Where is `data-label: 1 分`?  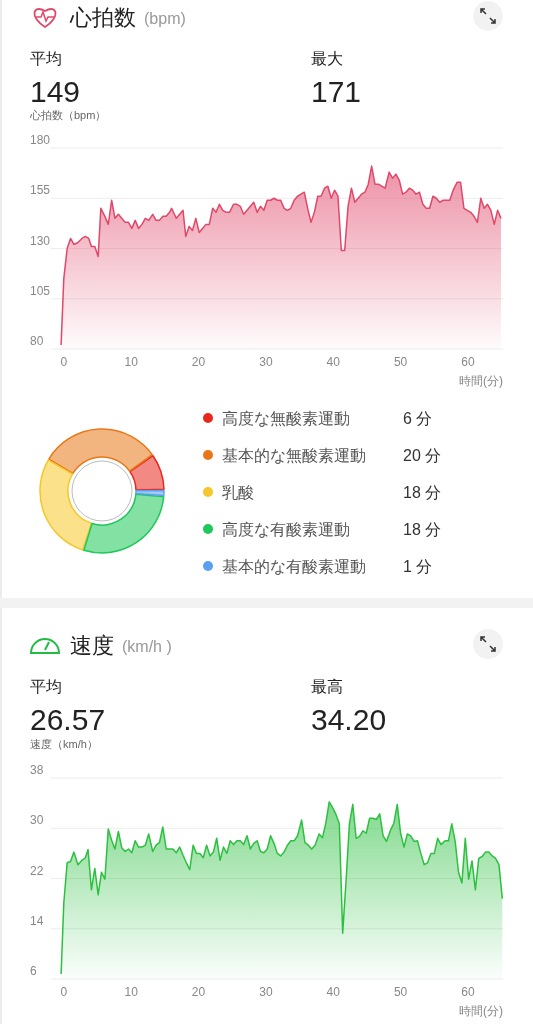
data-label: 1 分 is located at coordinates (418, 566).